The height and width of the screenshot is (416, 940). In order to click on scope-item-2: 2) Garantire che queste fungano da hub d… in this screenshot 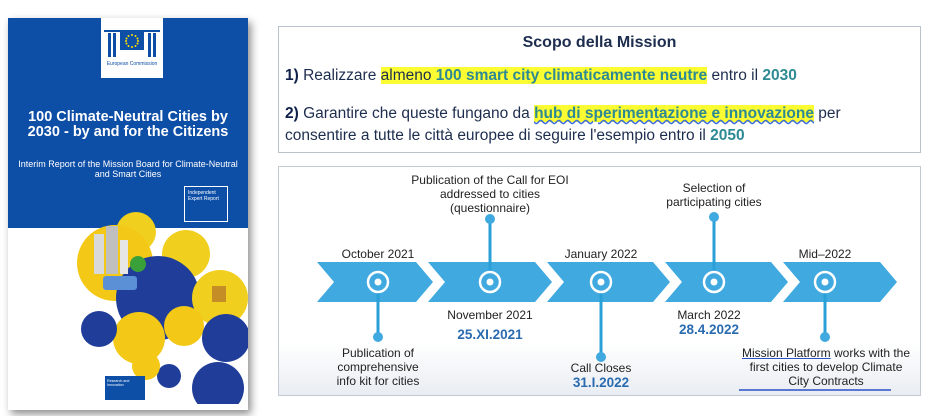, I will do `click(563, 114)`.